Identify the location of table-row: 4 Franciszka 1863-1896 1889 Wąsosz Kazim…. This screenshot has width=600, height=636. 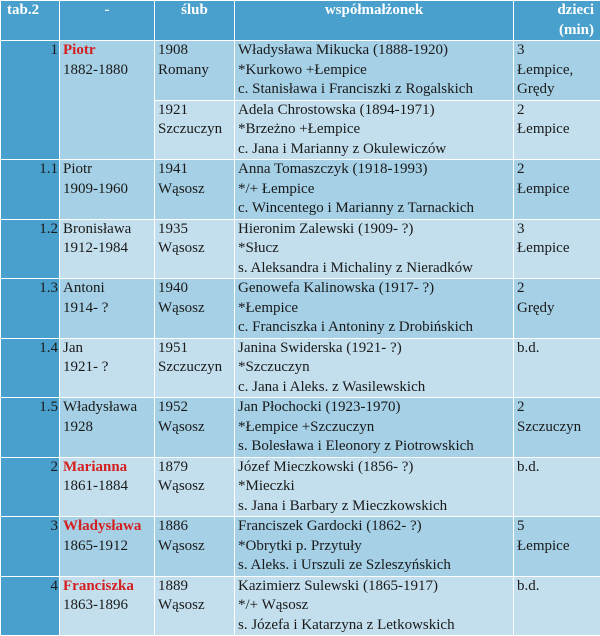
(300, 606).